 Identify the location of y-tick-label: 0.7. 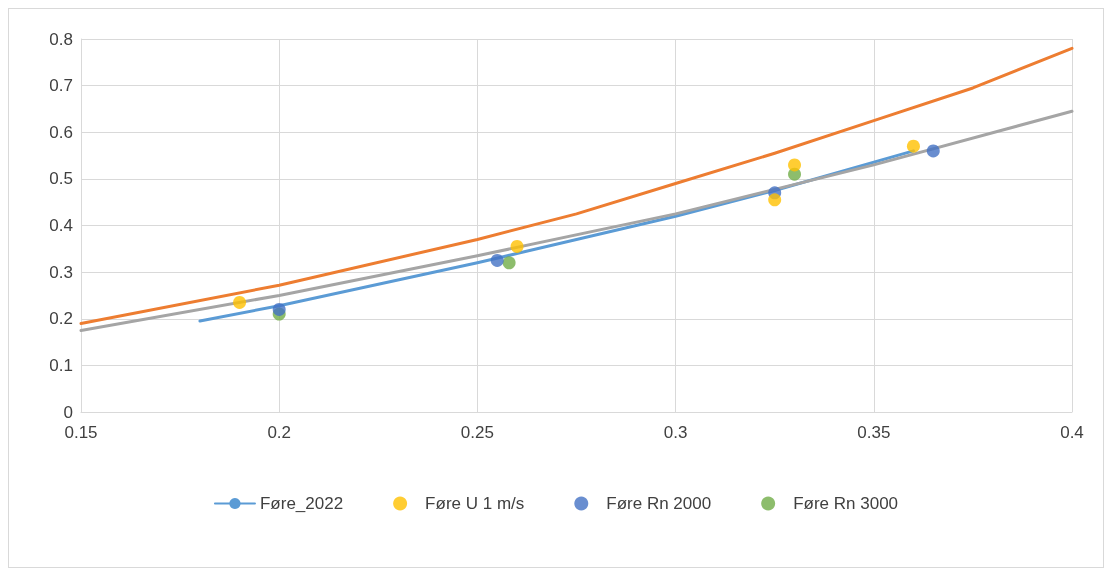
(61, 86).